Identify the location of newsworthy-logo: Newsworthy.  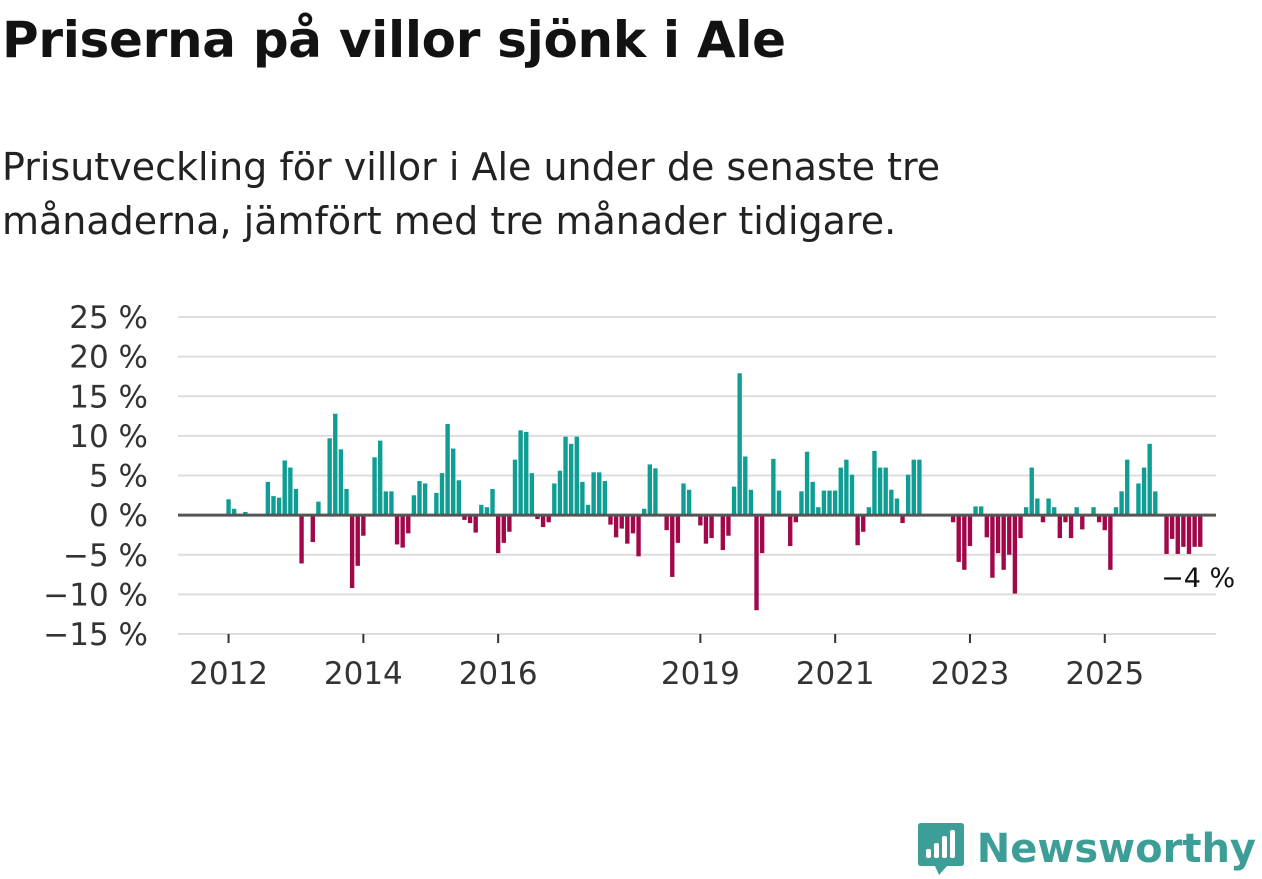
(1086, 849).